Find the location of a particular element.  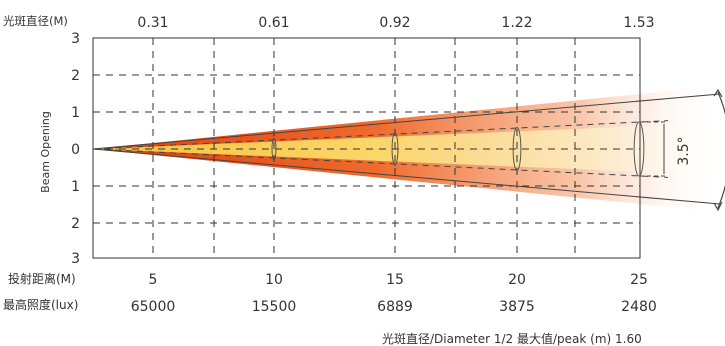

beam-arc-arrow-top is located at coordinates (718, 93).